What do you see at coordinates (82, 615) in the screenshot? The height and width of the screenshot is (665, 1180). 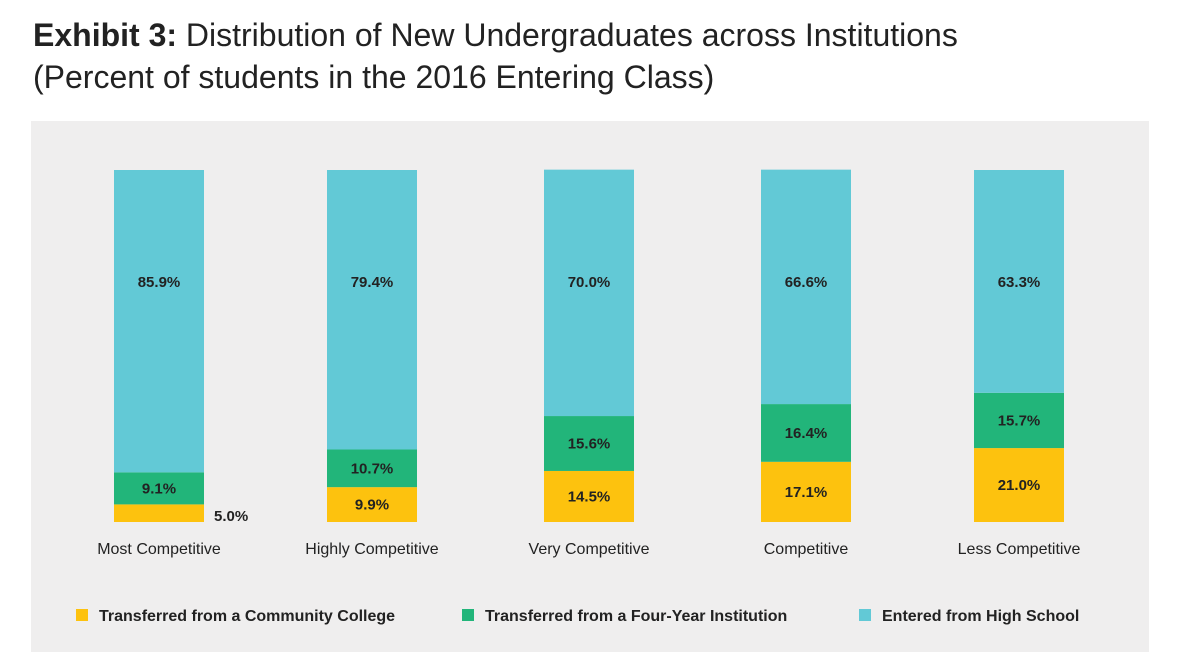 I see `legend-swatch-community-college` at bounding box center [82, 615].